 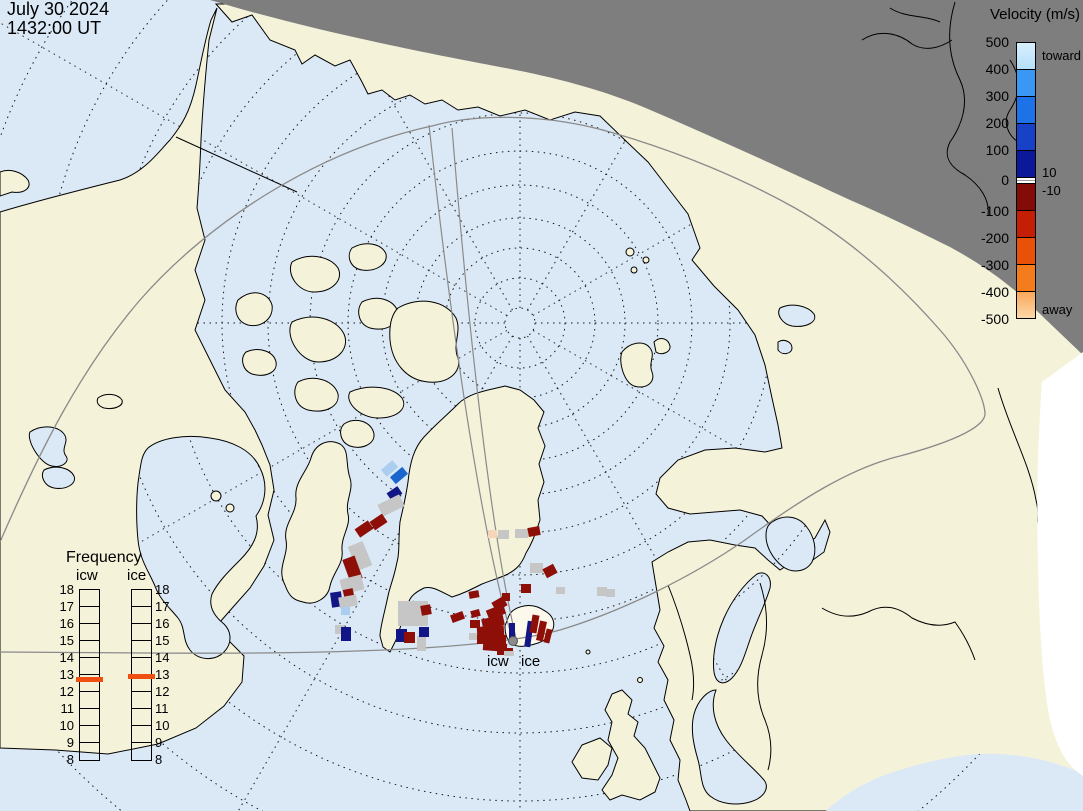 What do you see at coordinates (162, 674) in the screenshot?
I see `frequency-tick-right: 13` at bounding box center [162, 674].